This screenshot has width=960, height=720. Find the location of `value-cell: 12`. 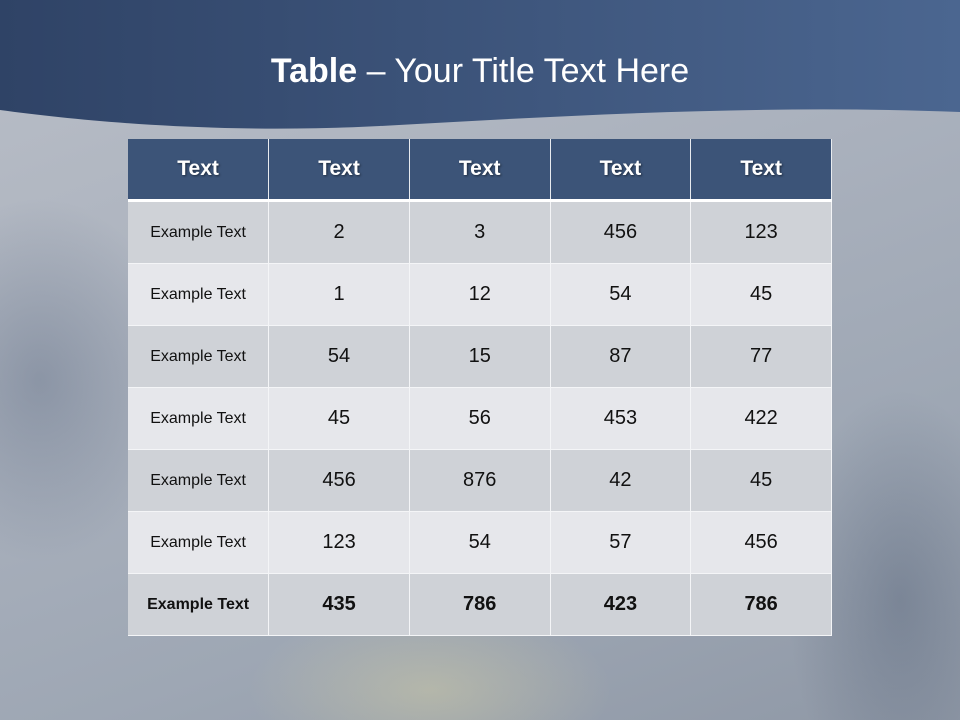

value-cell: 12 is located at coordinates (480, 294).